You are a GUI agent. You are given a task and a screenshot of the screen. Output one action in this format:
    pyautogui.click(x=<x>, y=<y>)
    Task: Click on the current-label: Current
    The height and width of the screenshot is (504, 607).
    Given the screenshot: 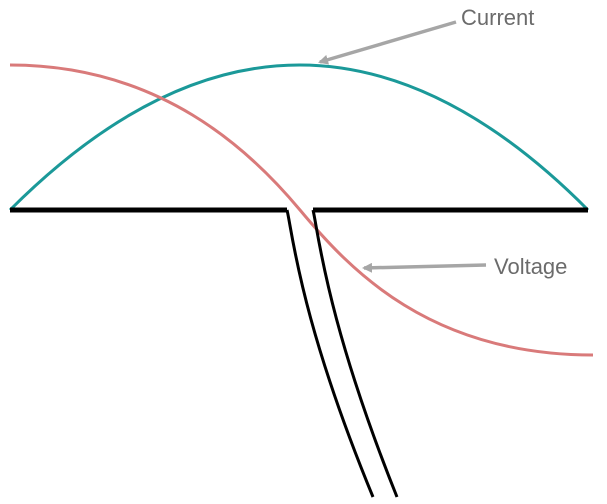 What is the action you would take?
    pyautogui.click(x=497, y=17)
    